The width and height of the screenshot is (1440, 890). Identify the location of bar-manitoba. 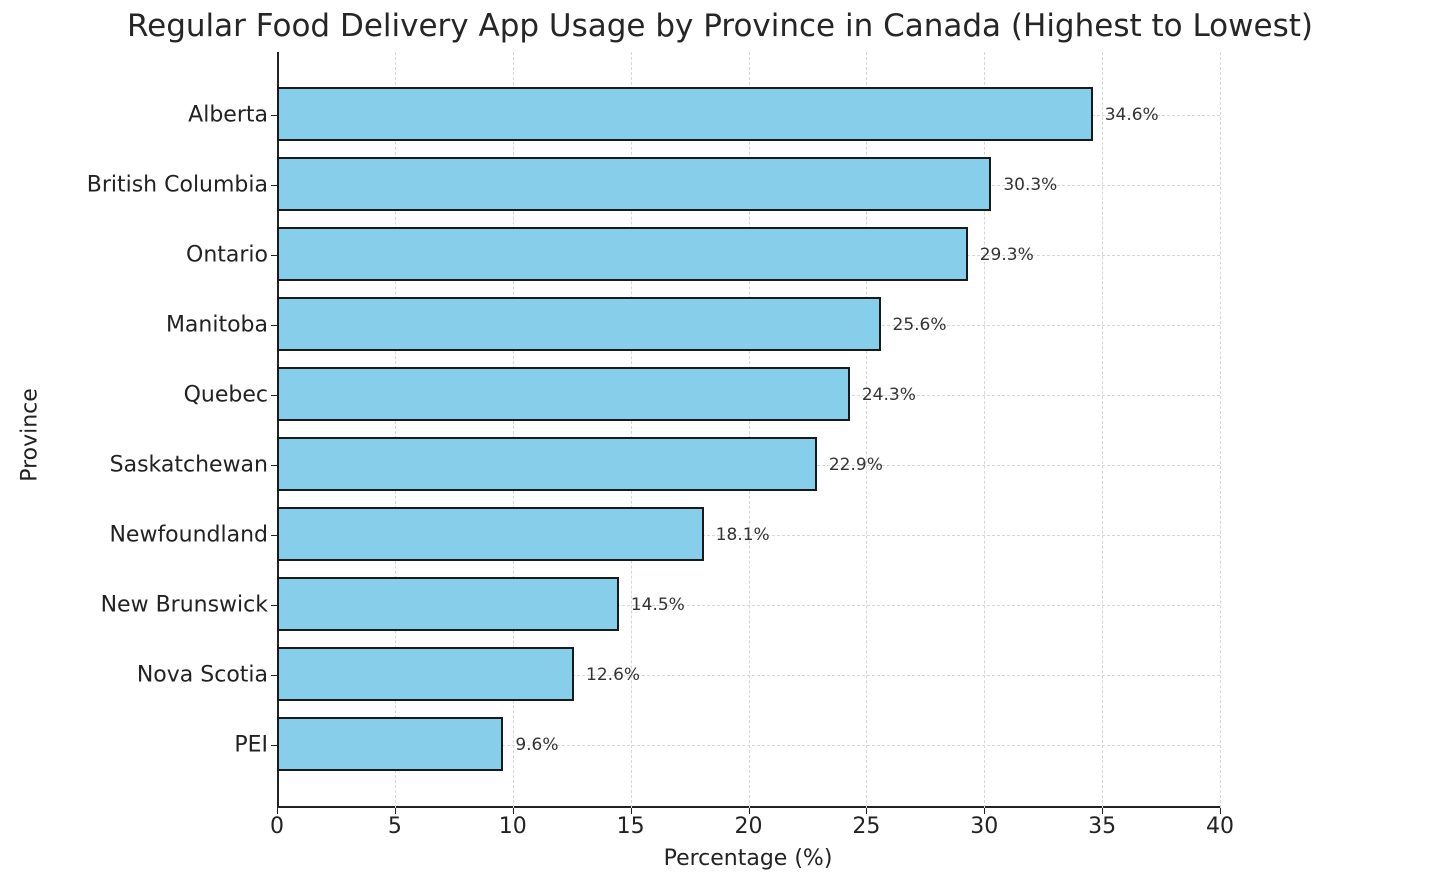
(579, 324).